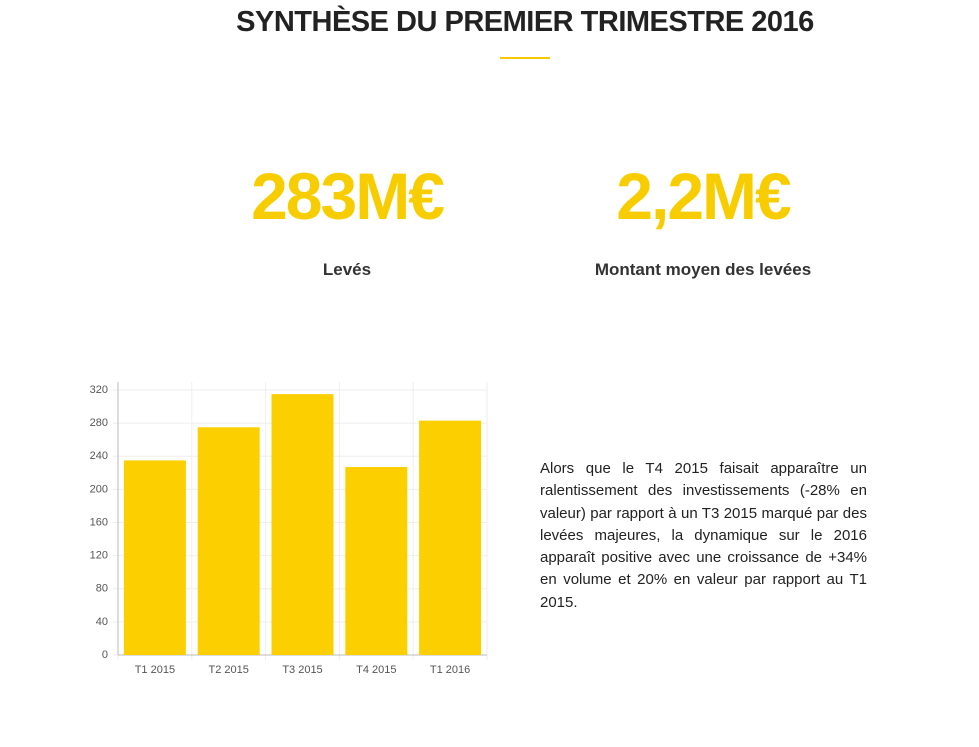 The height and width of the screenshot is (747, 979). I want to click on x-tick-label: T4 2015, so click(376, 670).